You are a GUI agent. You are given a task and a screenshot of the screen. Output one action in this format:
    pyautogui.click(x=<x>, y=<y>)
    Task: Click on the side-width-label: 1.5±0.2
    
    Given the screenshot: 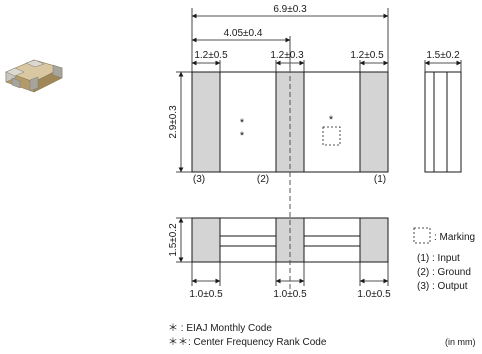 What is the action you would take?
    pyautogui.click(x=443, y=55)
    